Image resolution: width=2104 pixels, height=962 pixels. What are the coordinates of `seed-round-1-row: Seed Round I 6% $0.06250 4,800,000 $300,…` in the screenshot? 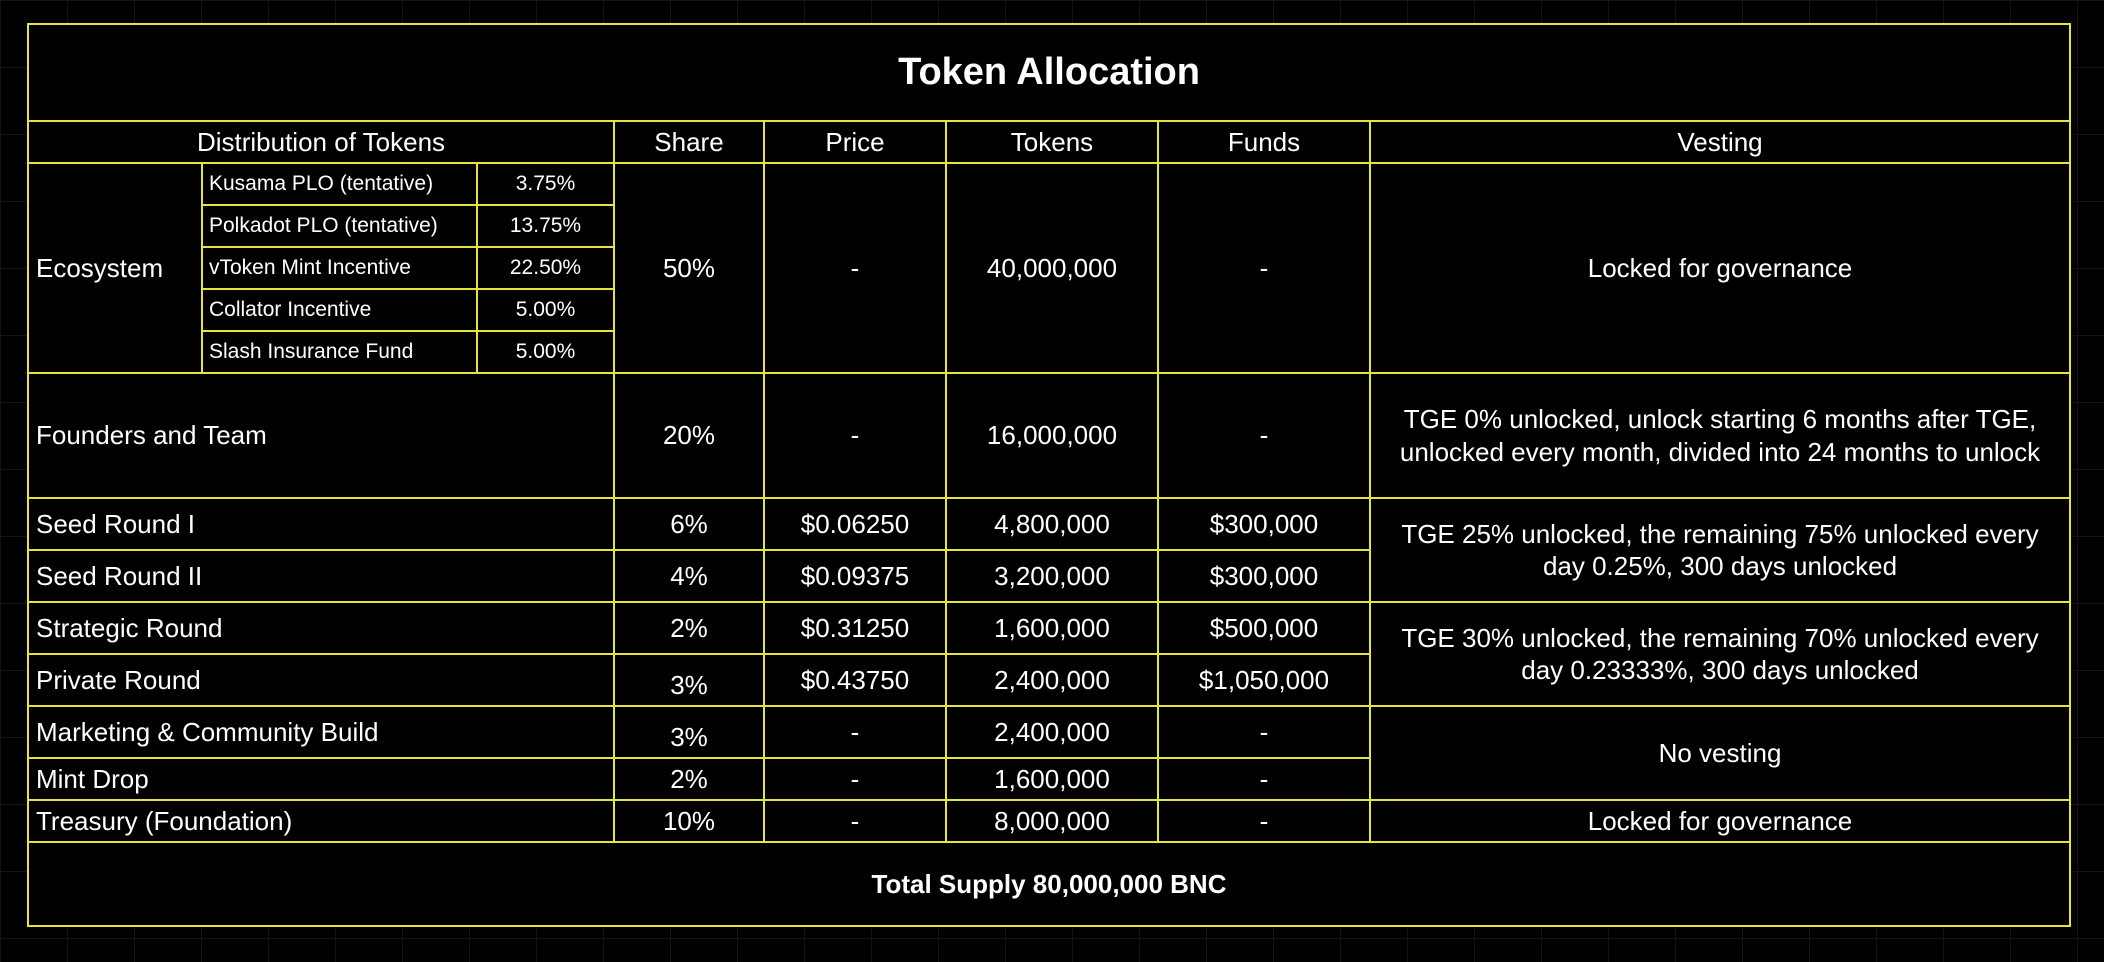 It's located at (1049, 550).